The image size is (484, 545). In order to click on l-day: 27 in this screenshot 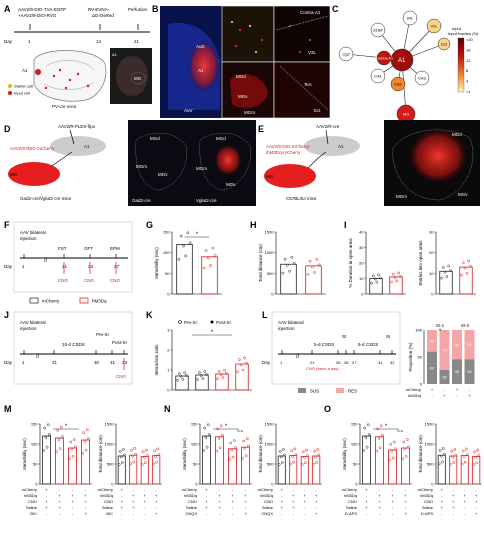, I will do `click(354, 362)`.